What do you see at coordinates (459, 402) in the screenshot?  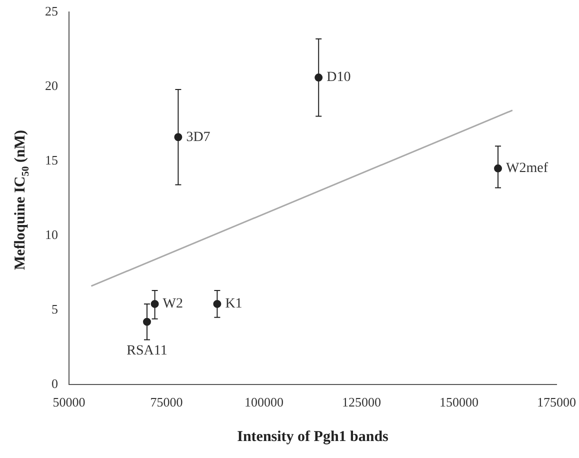 I see `x-tick-label: 150000` at bounding box center [459, 402].